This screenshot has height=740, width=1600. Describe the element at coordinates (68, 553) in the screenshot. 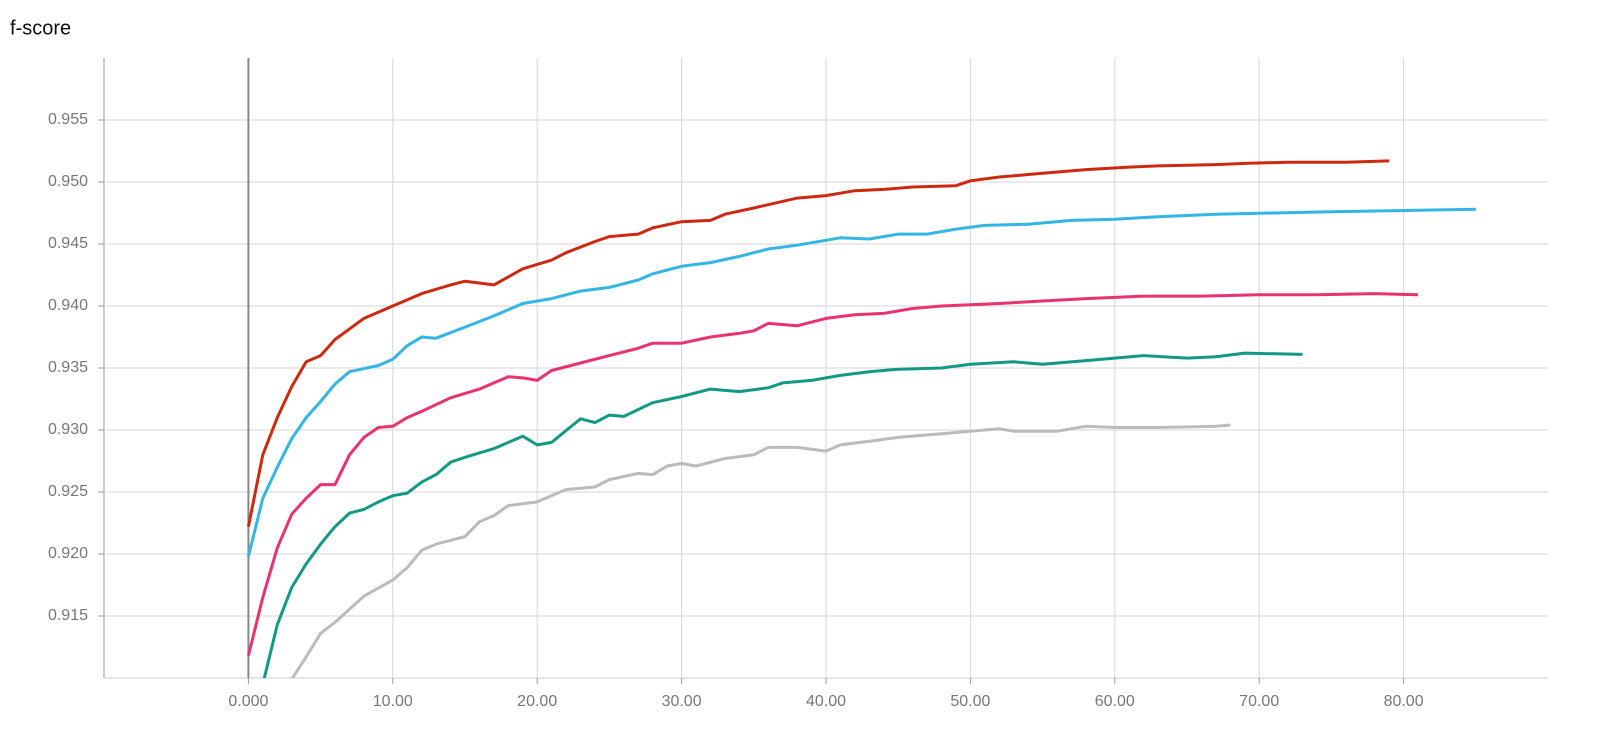

I see `y-tick-label: 0.920` at that location.